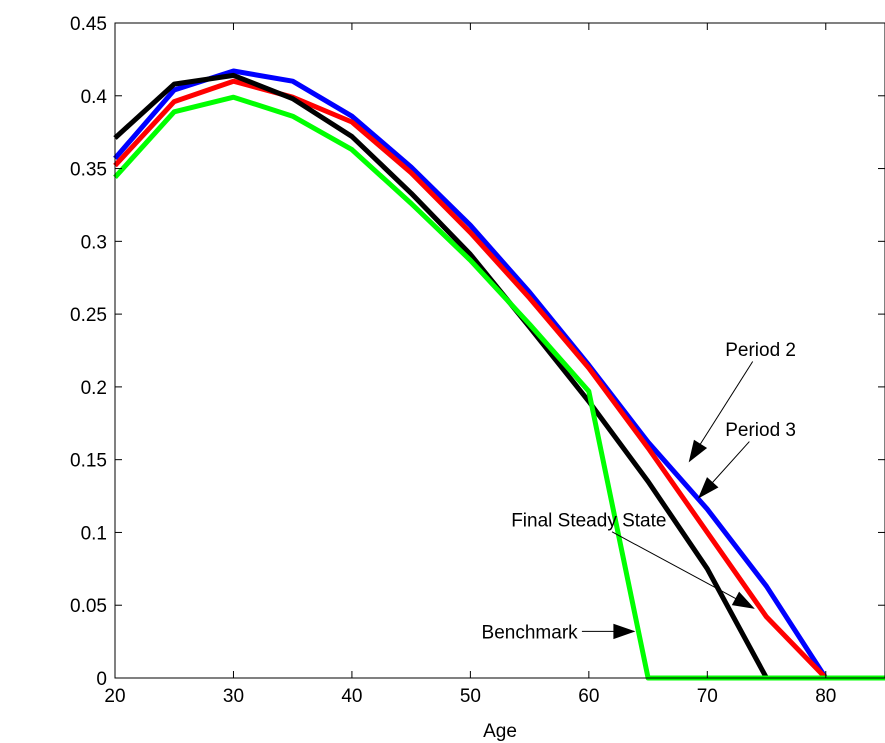 The width and height of the screenshot is (885, 743). I want to click on x-tick-label: 40, so click(351, 696).